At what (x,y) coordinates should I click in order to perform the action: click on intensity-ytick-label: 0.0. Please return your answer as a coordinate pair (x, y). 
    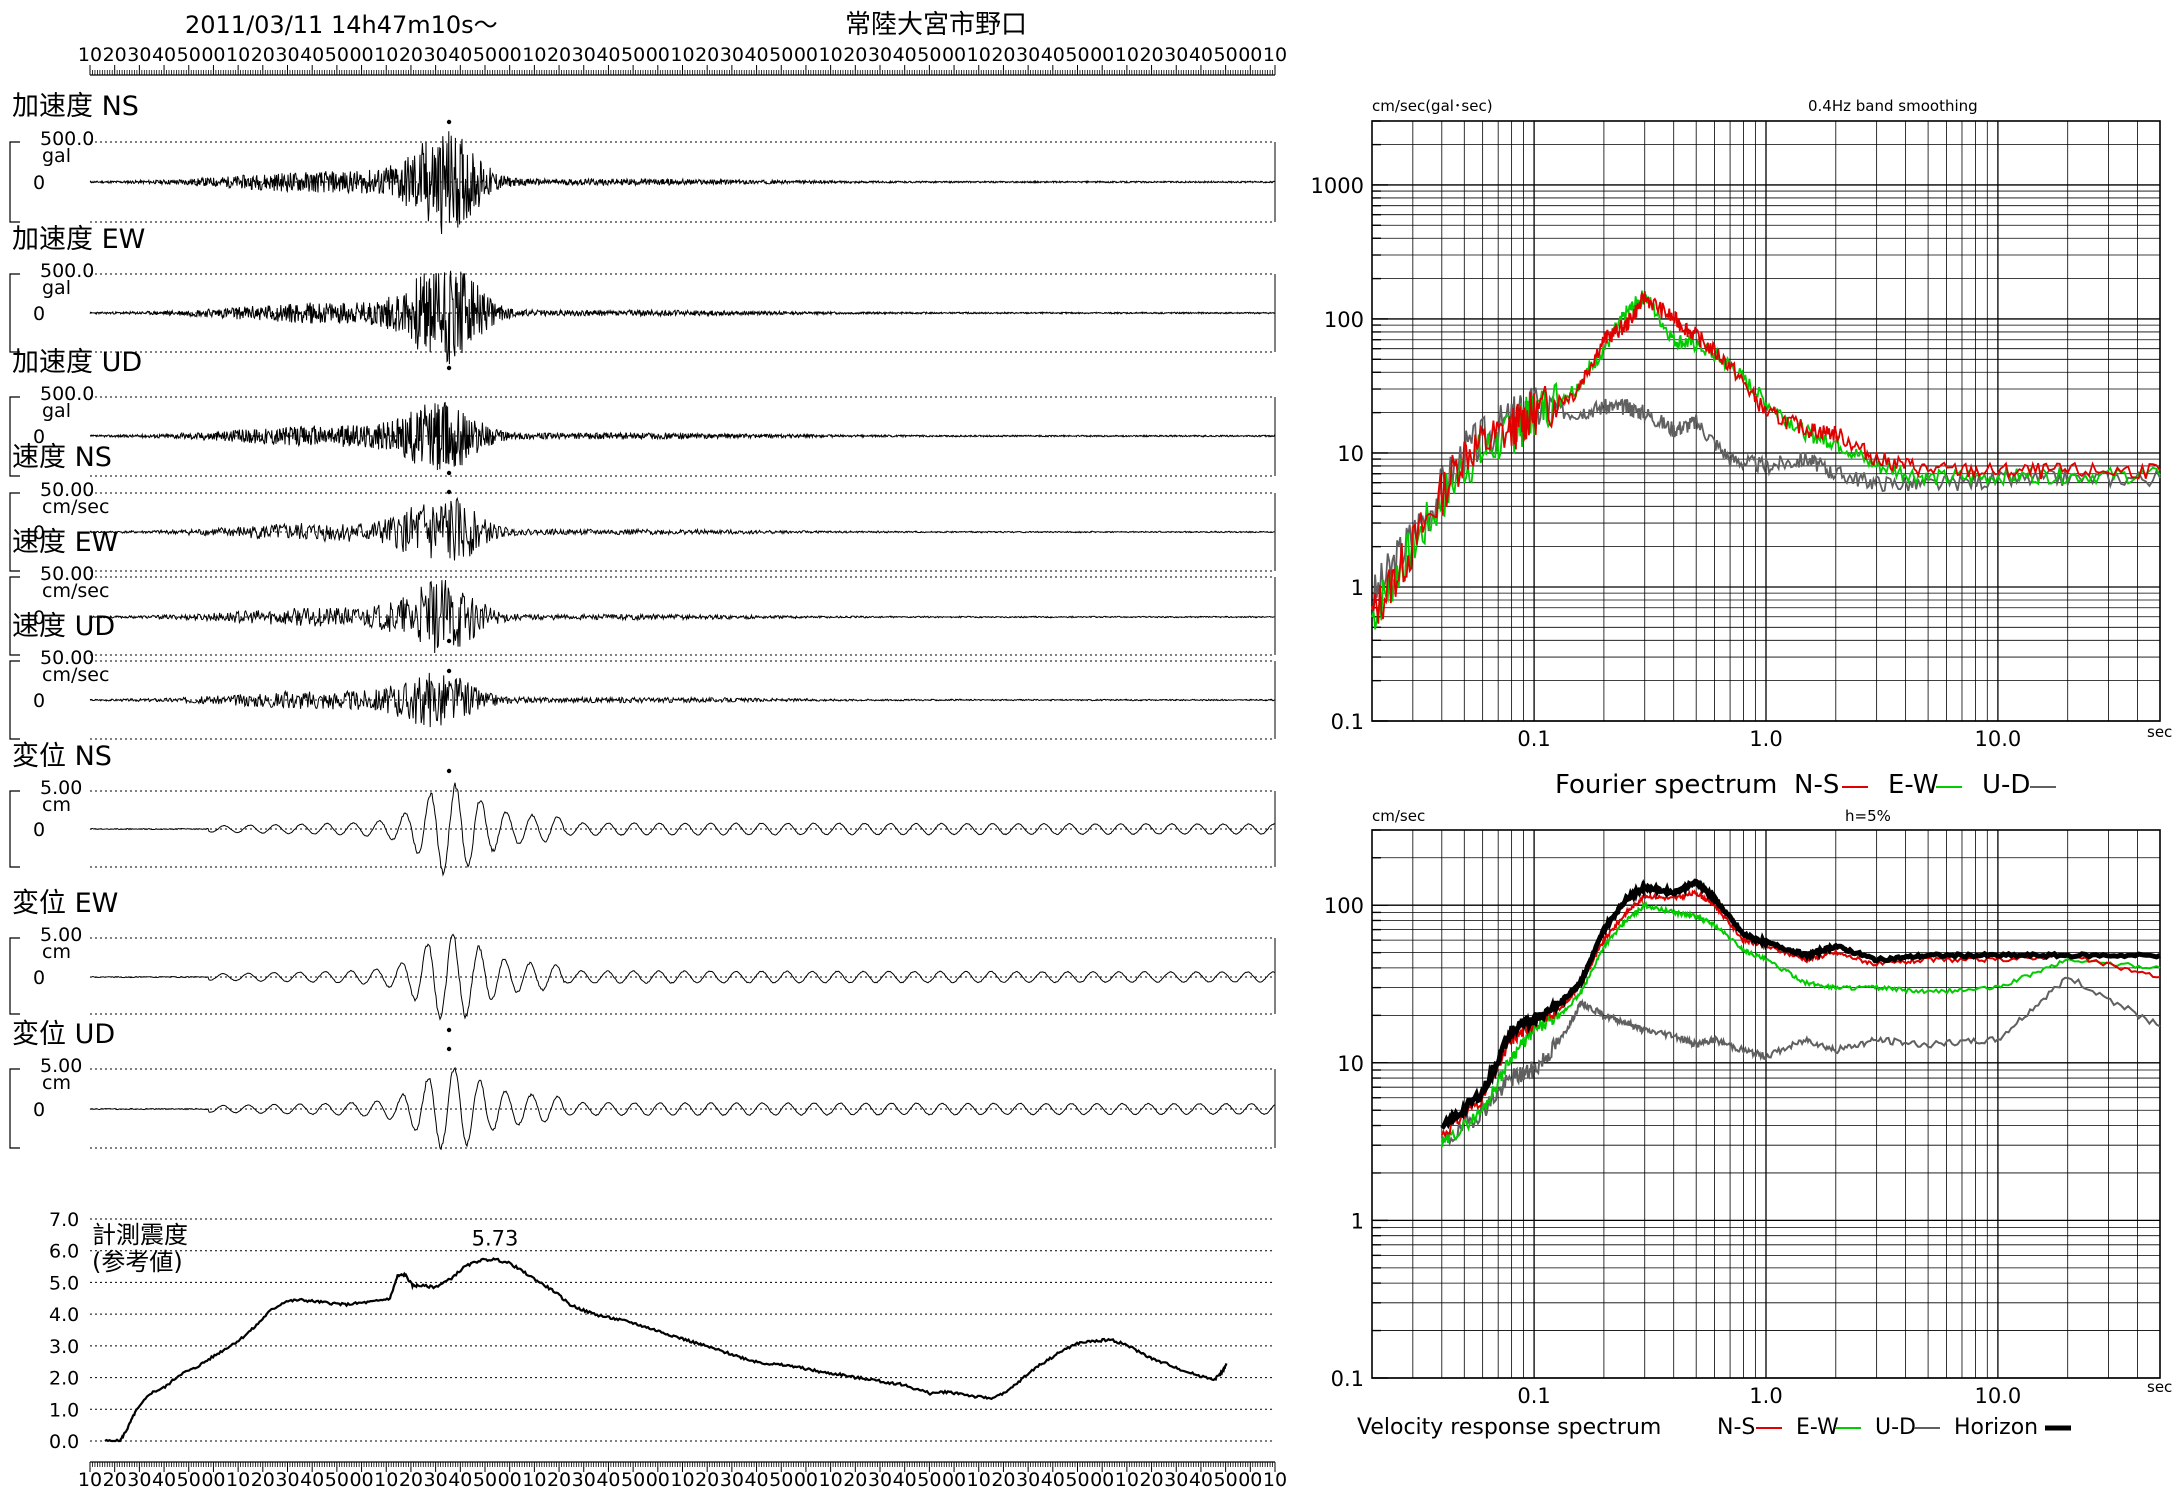
    Looking at the image, I should click on (64, 1442).